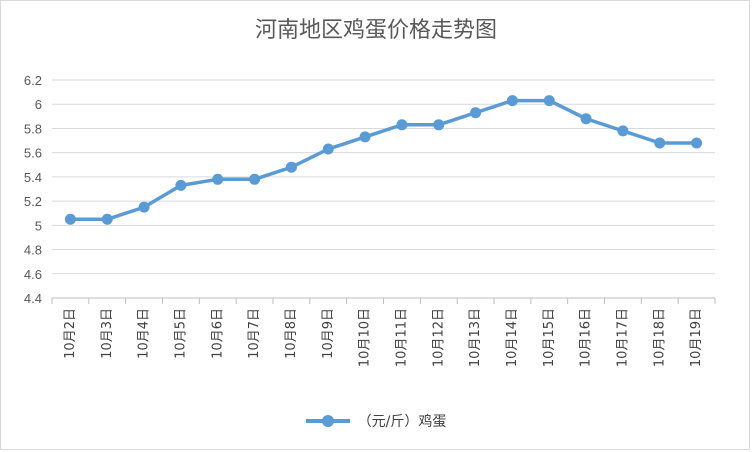 The height and width of the screenshot is (452, 752). I want to click on x-tick-label: 10月19日, so click(696, 337).